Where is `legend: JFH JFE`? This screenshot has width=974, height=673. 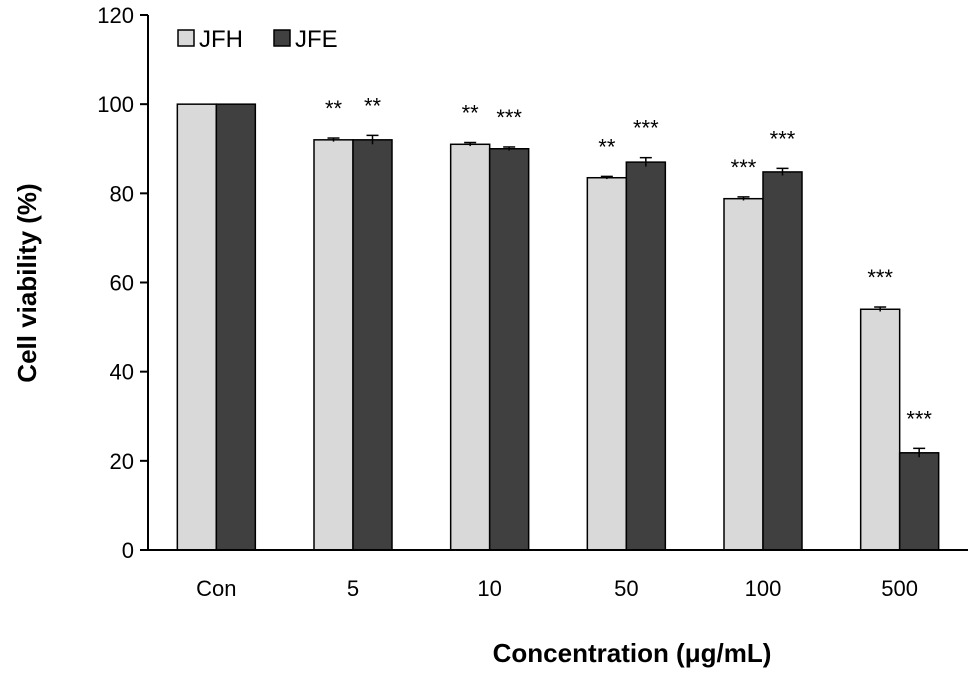
legend: JFH JFE is located at coordinates (257, 39).